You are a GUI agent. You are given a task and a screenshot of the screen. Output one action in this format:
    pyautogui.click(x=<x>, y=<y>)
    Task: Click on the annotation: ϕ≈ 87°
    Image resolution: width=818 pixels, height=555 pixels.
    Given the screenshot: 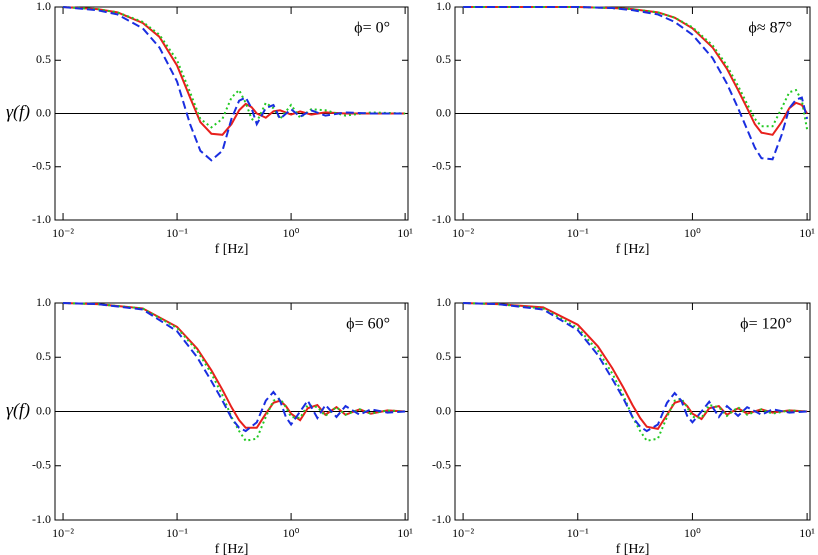 What is the action you would take?
    pyautogui.click(x=770, y=28)
    